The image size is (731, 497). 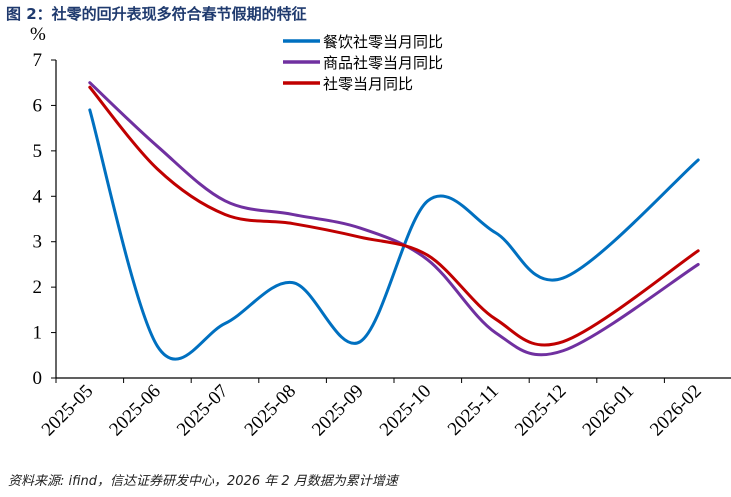 I want to click on x-tick-label: 2026-02, so click(x=676, y=411).